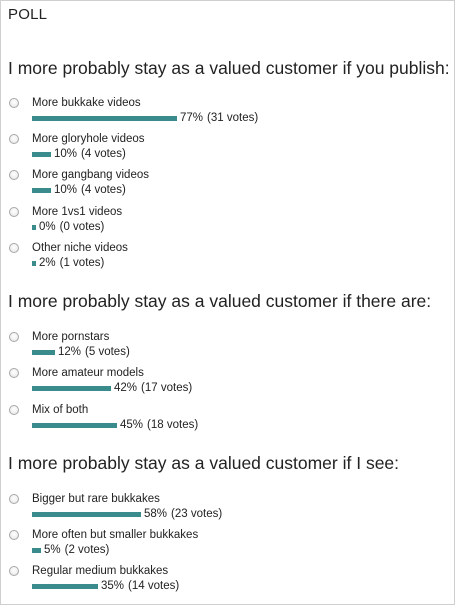 The width and height of the screenshot is (455, 605). Describe the element at coordinates (100, 571) in the screenshot. I see `option-label: Regular medium bukkakes` at that location.